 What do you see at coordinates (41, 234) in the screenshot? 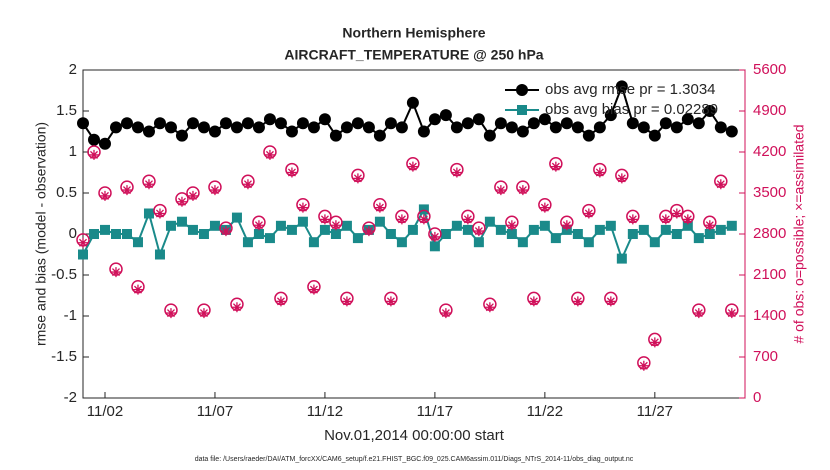
I see `y-axis-label: rmse and bias (model - observation)` at bounding box center [41, 234].